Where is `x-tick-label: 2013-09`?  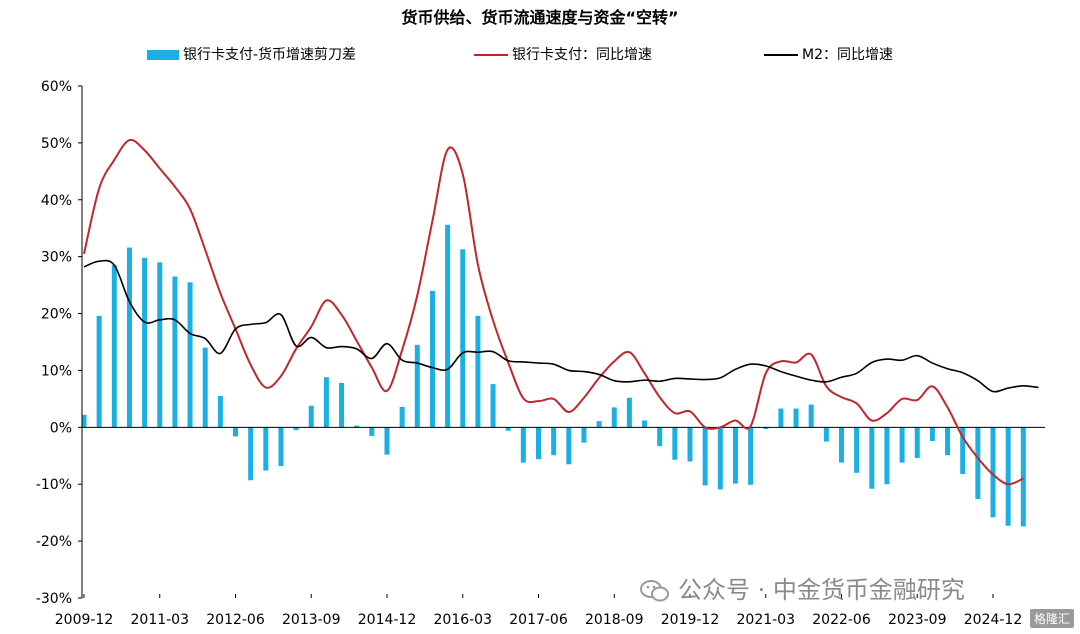 x-tick-label: 2013-09 is located at coordinates (311, 620).